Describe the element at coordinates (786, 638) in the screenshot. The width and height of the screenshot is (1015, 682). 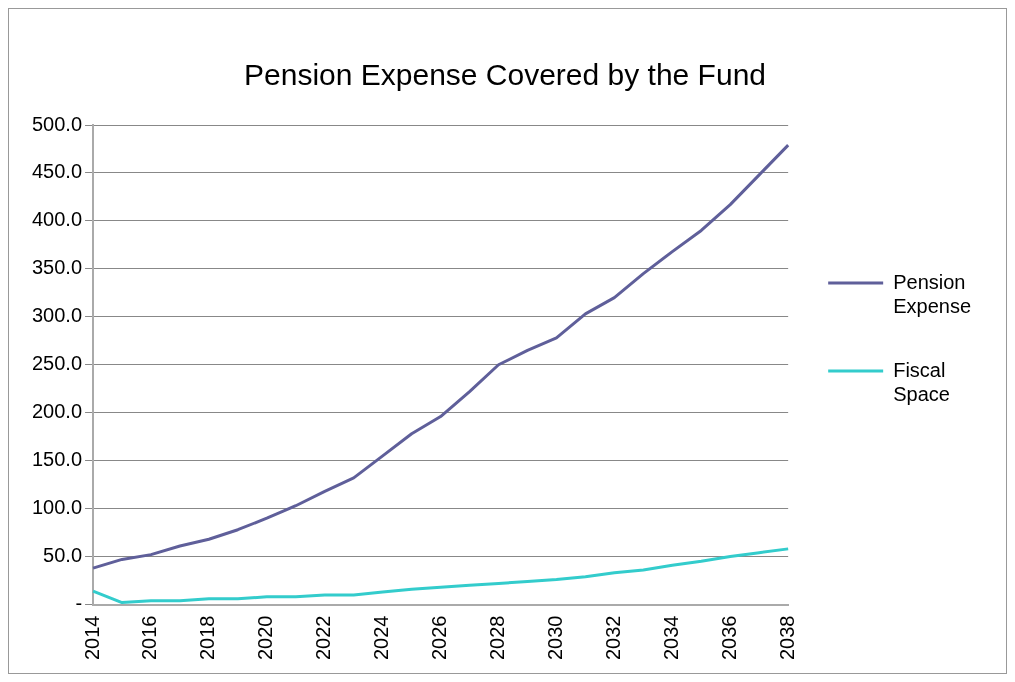
I see `x-tick-label: 2038` at that location.